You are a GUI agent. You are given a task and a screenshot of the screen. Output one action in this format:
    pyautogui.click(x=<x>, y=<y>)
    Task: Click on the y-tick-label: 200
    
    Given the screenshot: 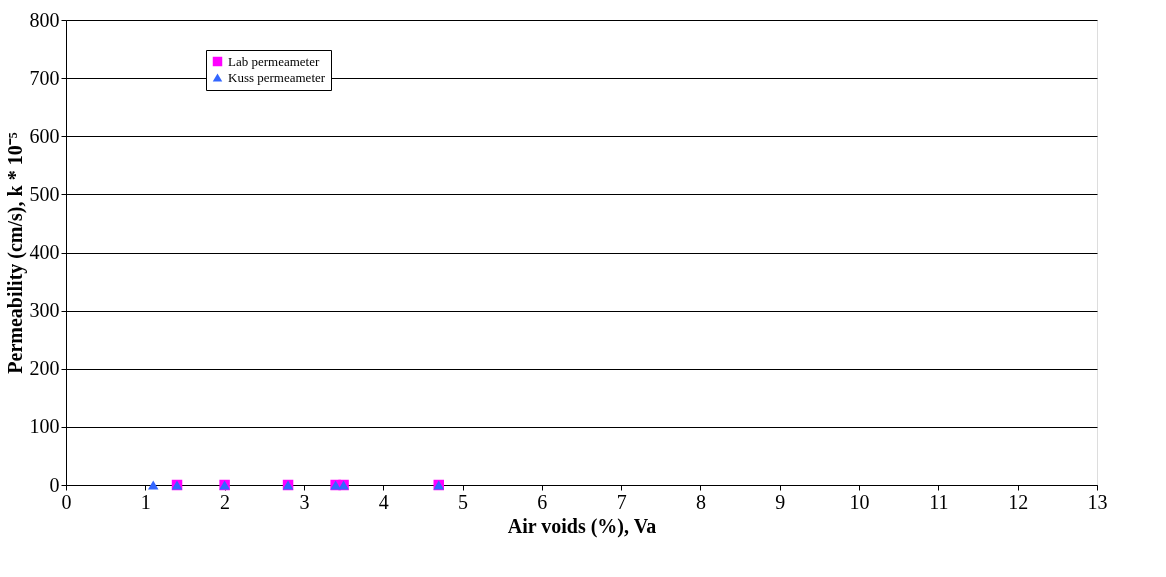 What is the action you would take?
    pyautogui.click(x=44, y=368)
    